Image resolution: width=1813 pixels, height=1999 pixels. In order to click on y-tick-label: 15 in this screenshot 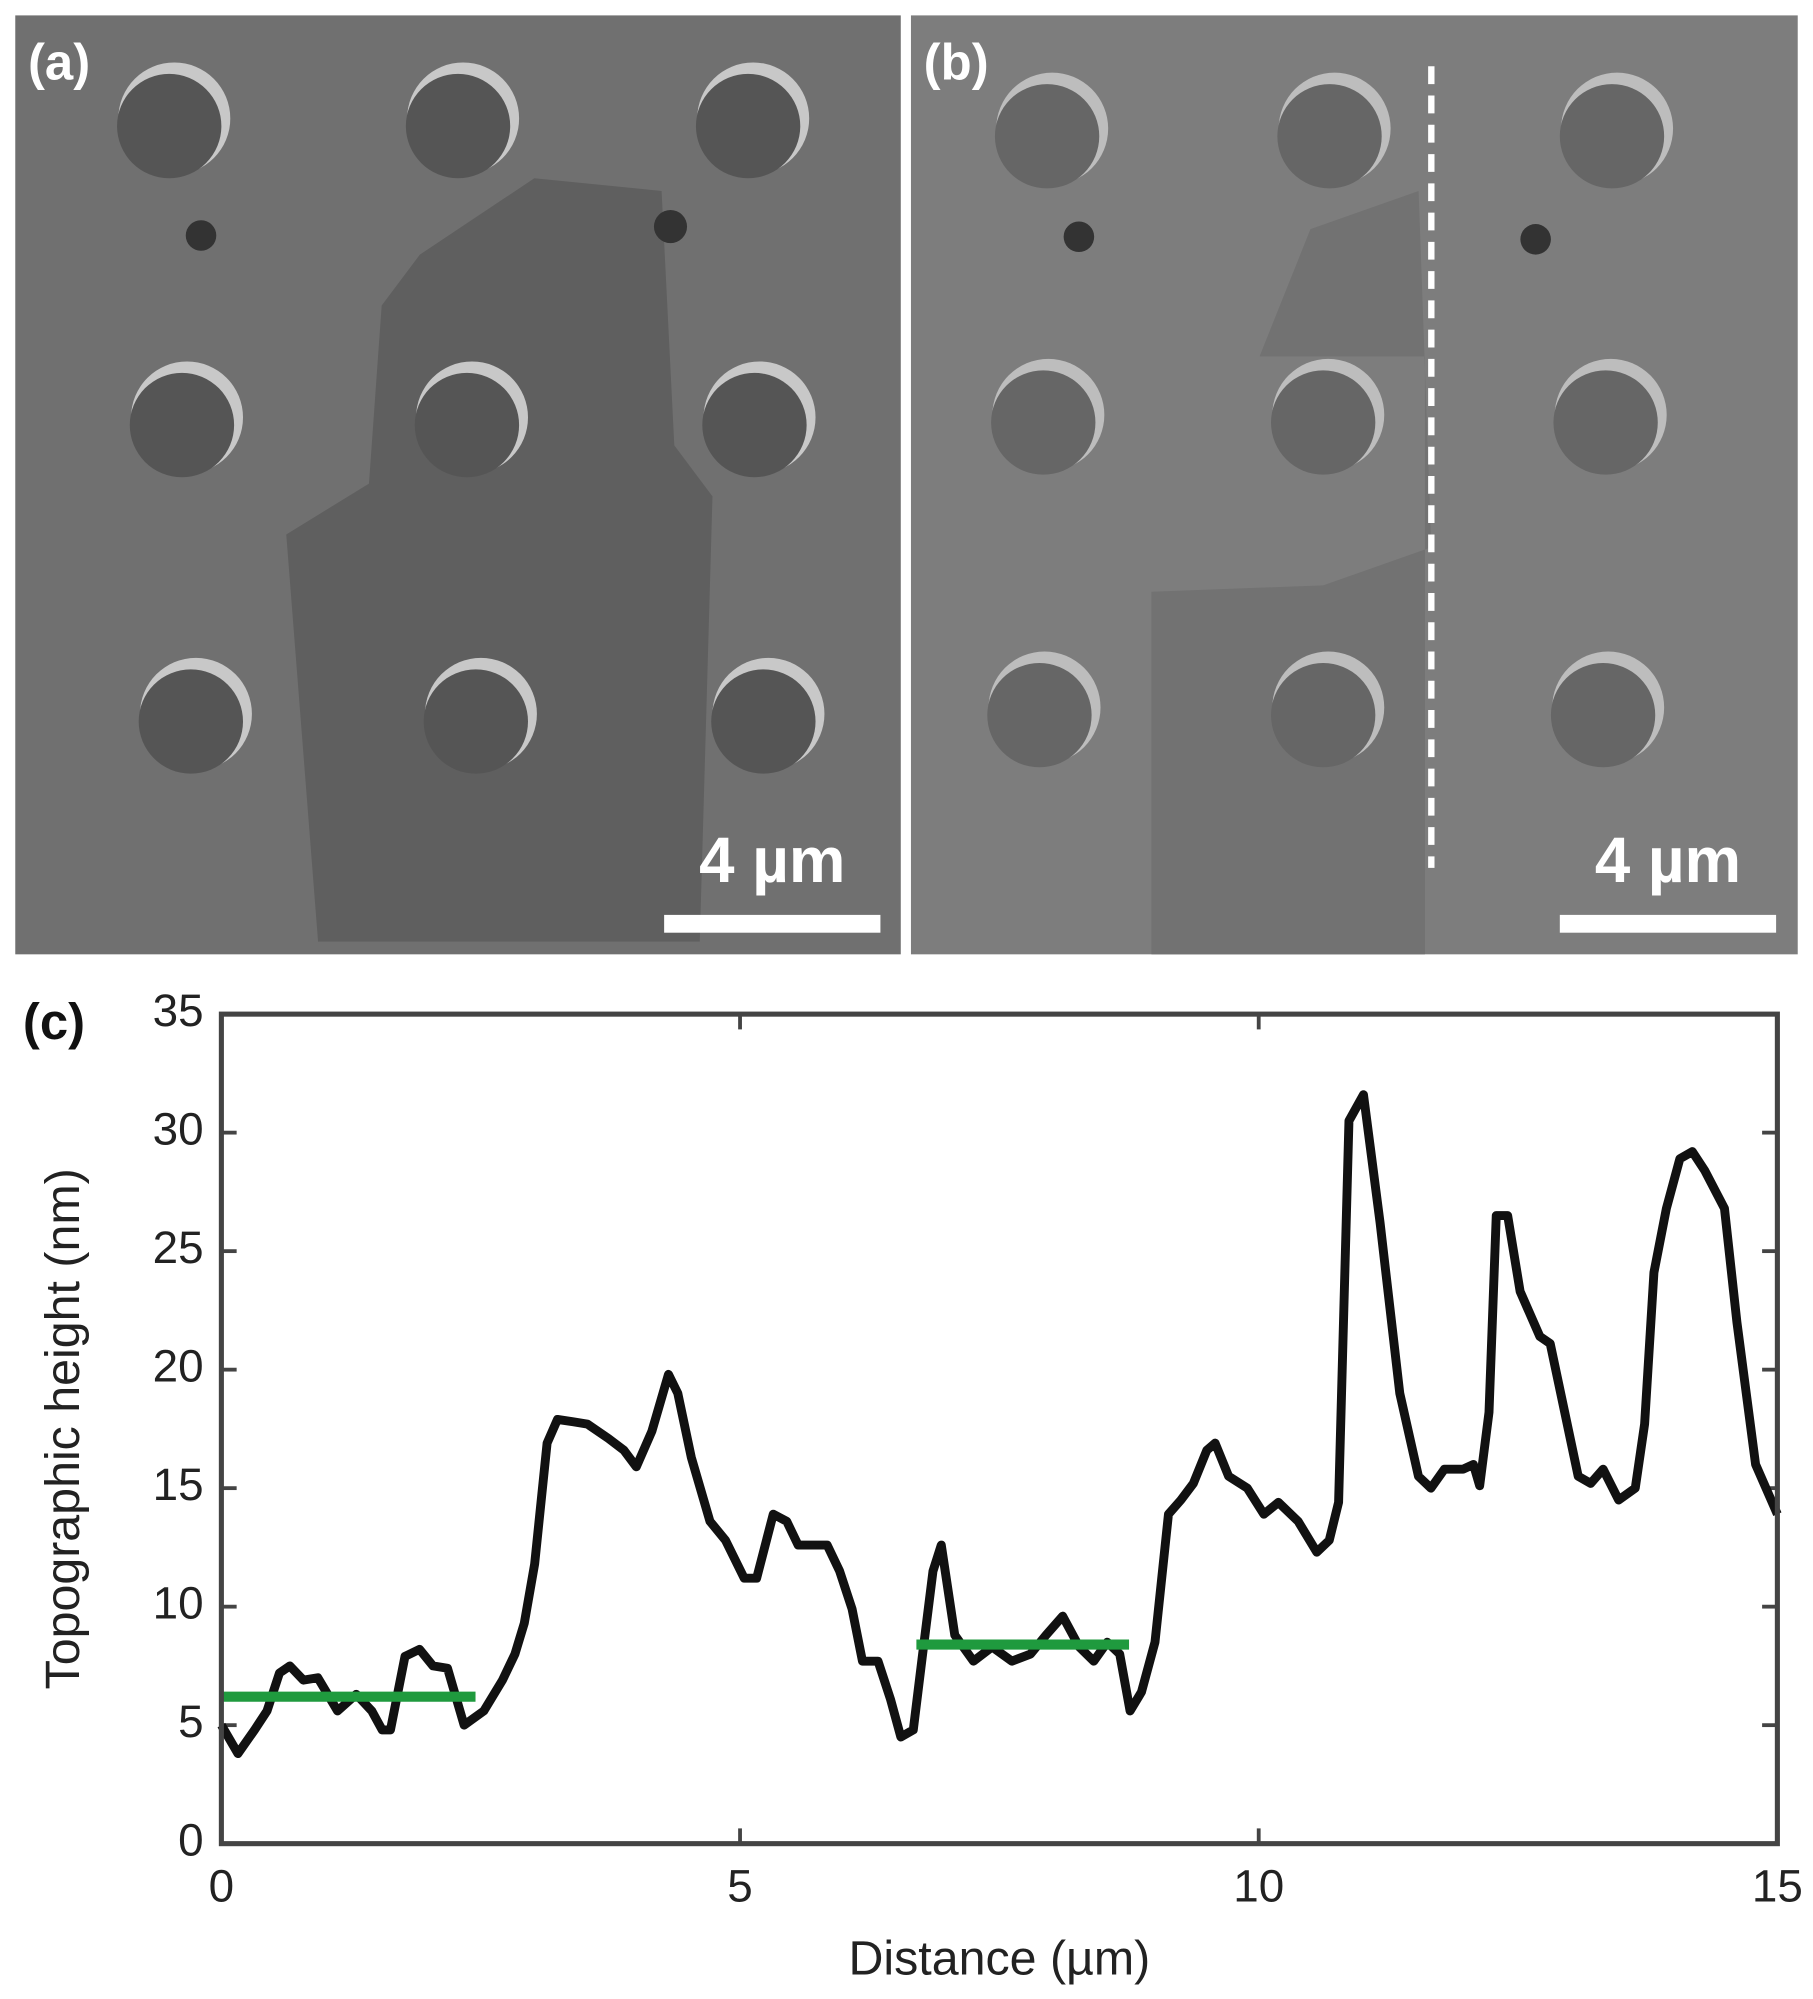, I will do `click(178, 1484)`.